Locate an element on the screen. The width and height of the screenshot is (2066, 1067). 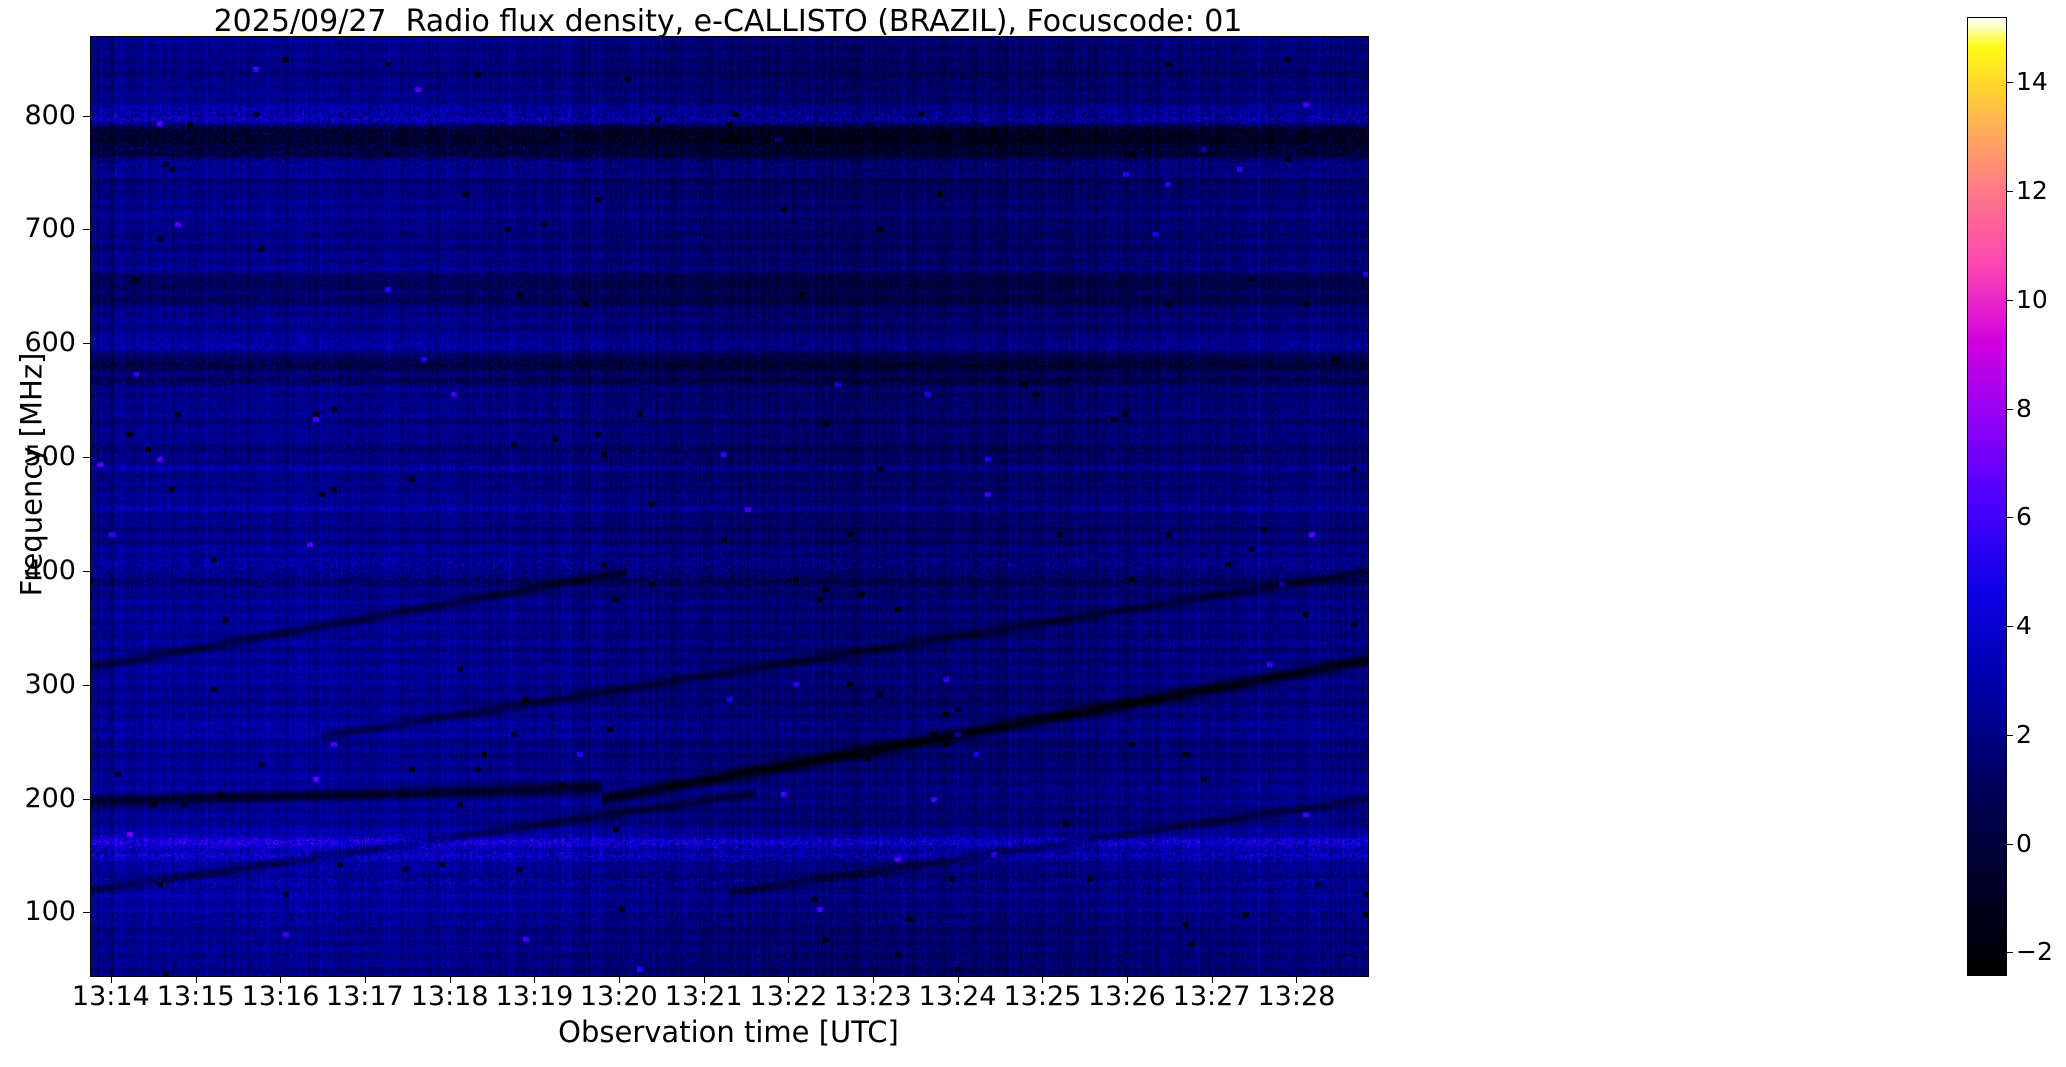
y-tick-label: 800 is located at coordinates (50, 115).